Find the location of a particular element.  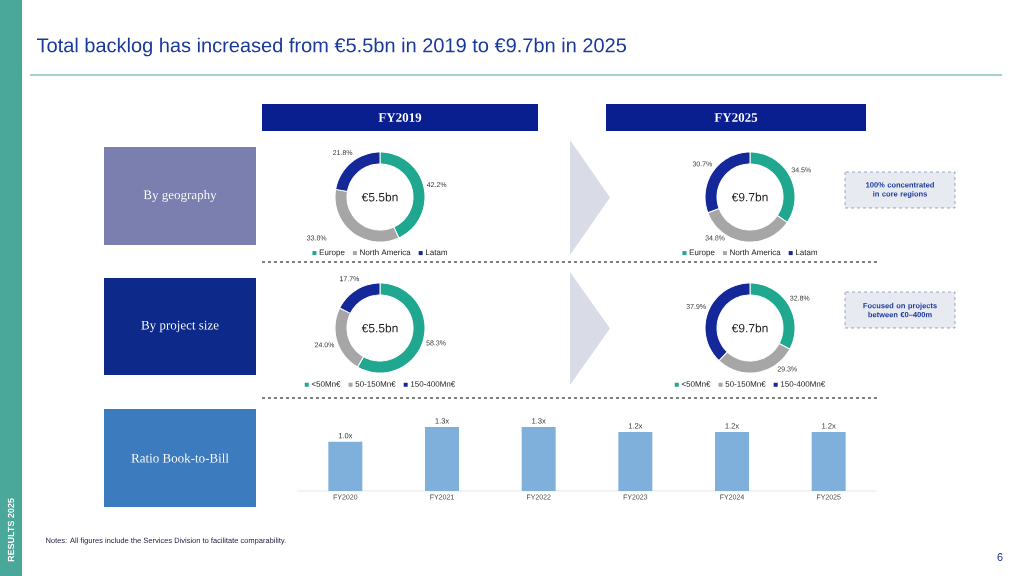

text: By project size is located at coordinates (180, 326).